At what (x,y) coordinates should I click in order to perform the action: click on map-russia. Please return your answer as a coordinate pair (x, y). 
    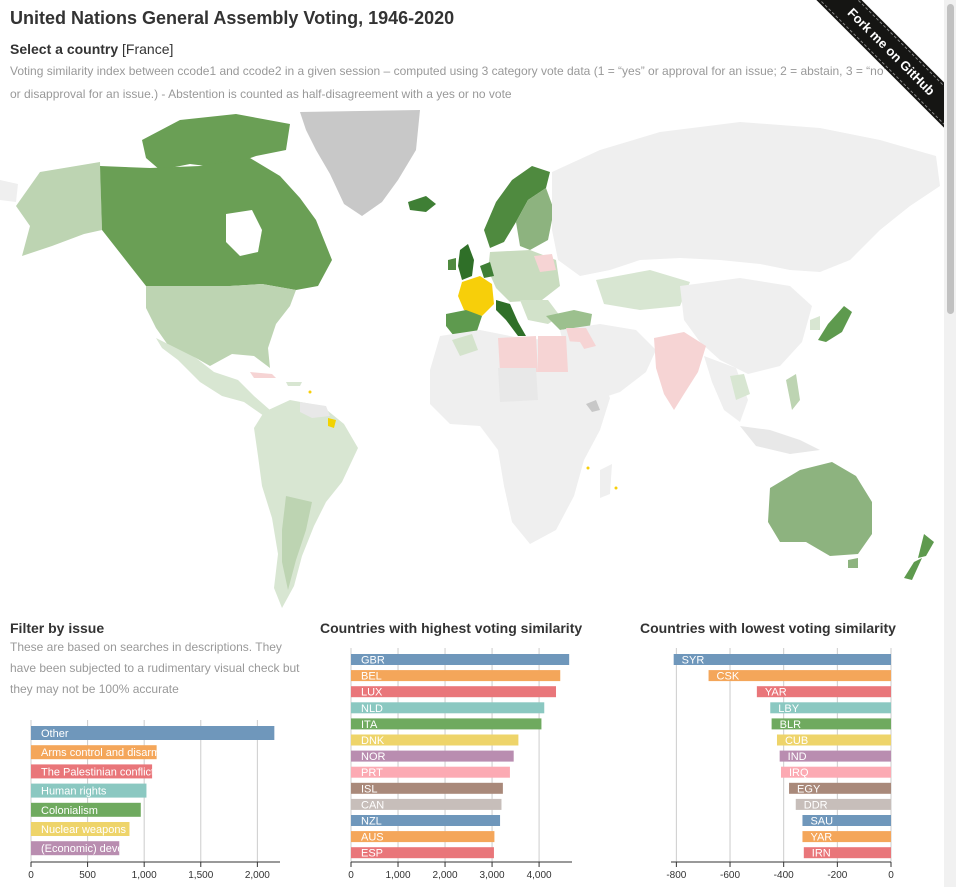
    Looking at the image, I should click on (746, 199).